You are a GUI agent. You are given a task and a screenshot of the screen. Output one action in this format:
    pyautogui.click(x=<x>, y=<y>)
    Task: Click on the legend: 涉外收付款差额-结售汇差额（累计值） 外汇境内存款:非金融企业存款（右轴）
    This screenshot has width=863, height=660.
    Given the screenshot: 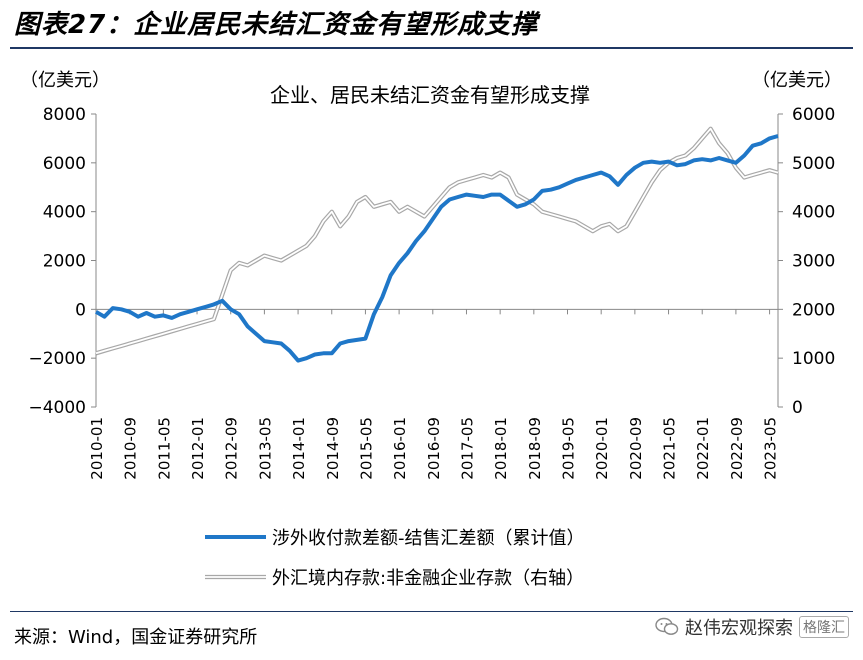 What is the action you would take?
    pyautogui.click(x=395, y=558)
    